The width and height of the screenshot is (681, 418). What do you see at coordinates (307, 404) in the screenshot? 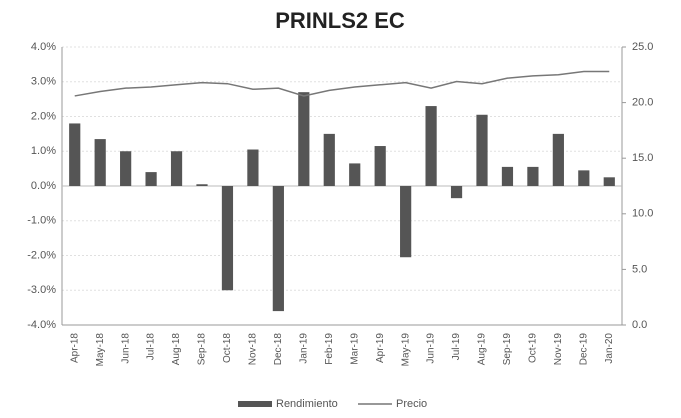
I see `legend-label: Rendimiento` at bounding box center [307, 404].